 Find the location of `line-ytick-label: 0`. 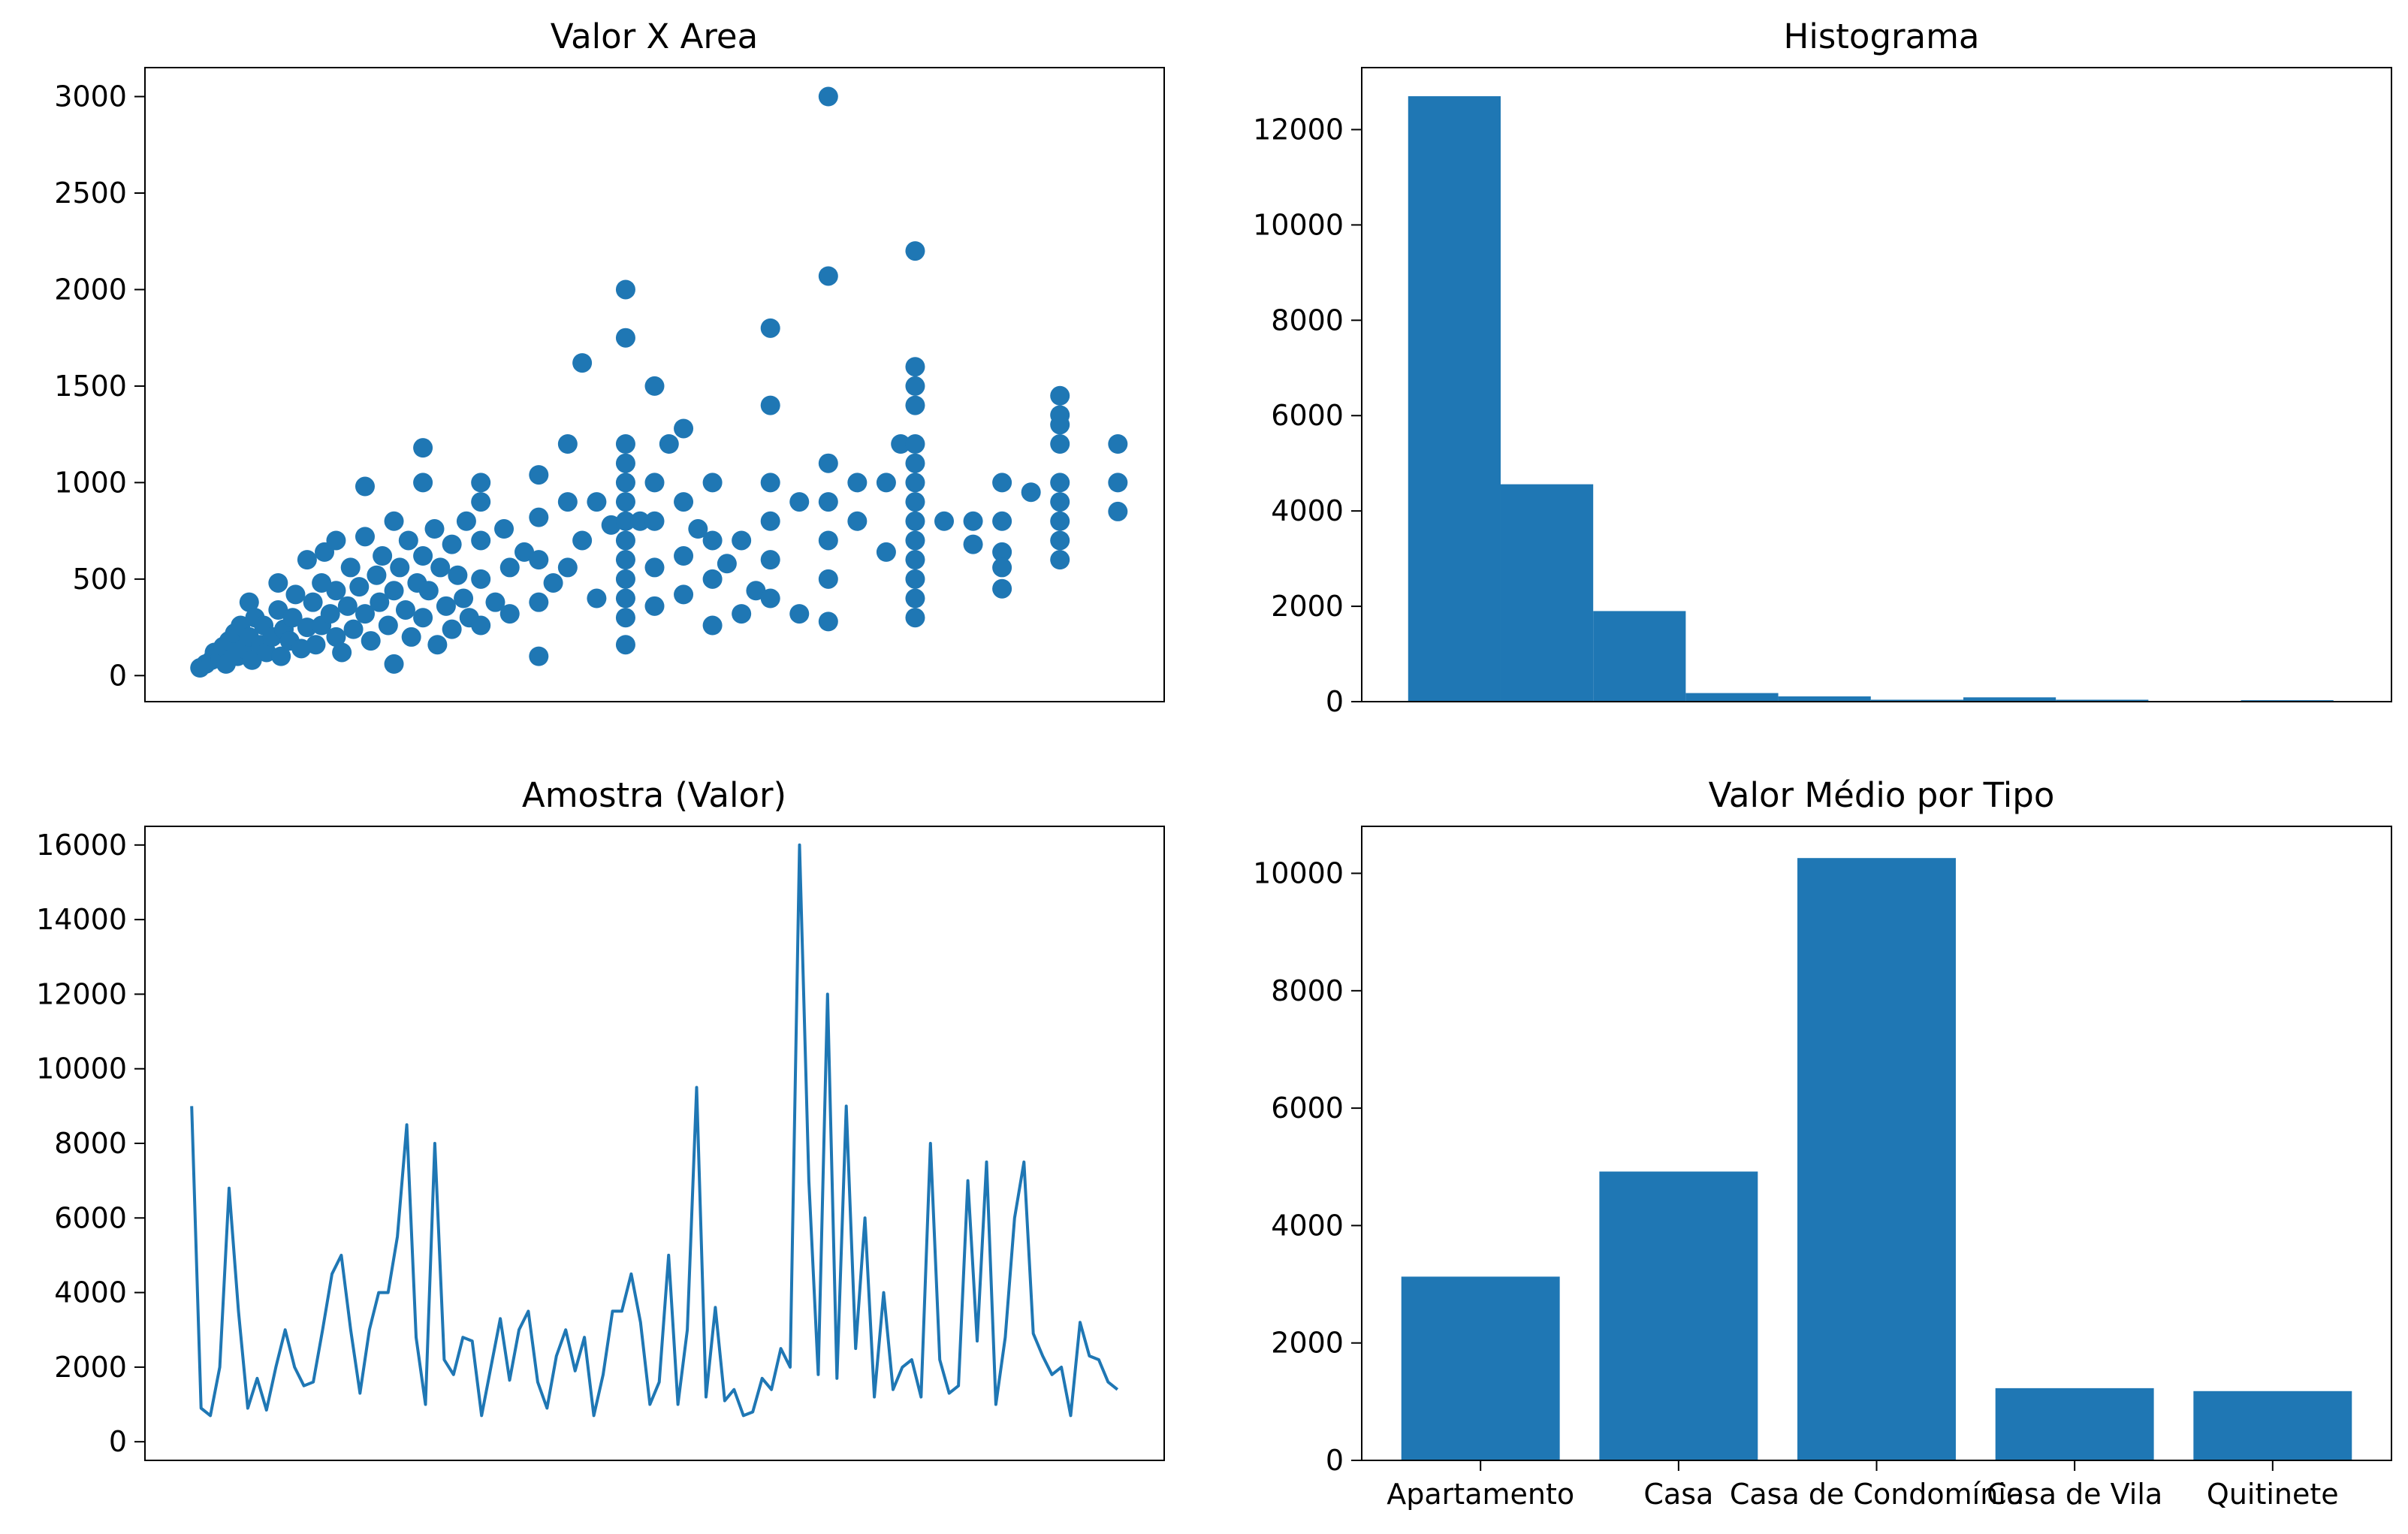

line-ytick-label: 0 is located at coordinates (118, 1441).